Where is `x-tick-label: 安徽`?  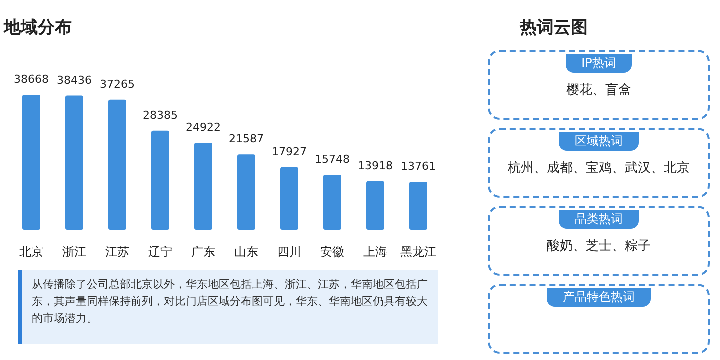
x-tick-label: 安徽 is located at coordinates (332, 252).